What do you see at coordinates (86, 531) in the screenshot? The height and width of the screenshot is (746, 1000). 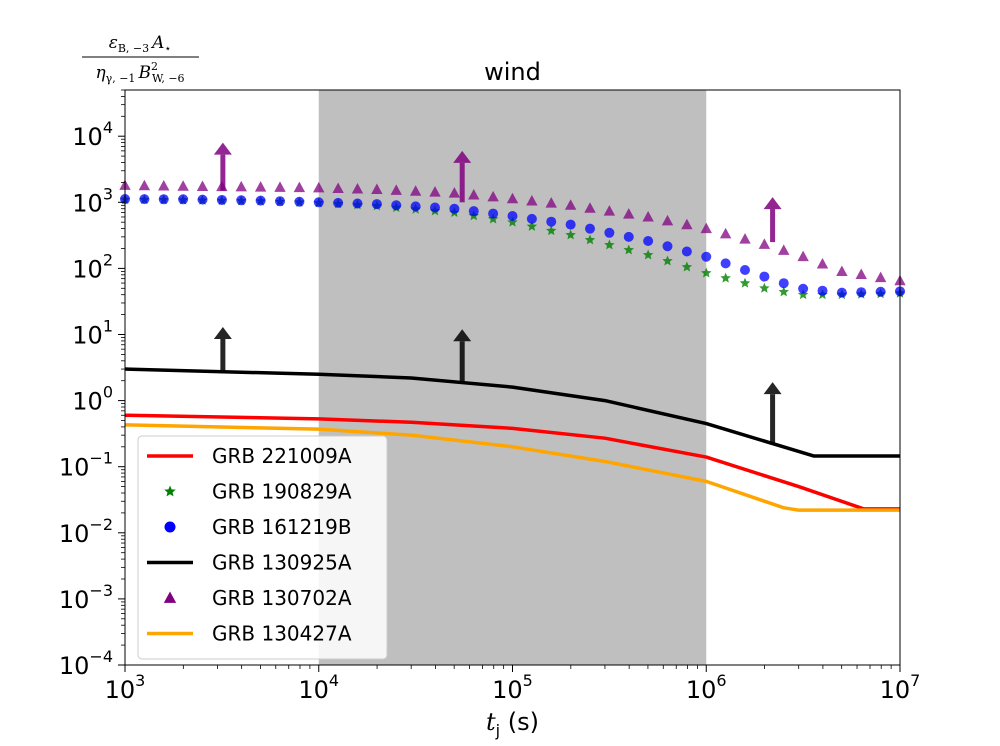 I see `y-tick-label: 10⁻²` at bounding box center [86, 531].